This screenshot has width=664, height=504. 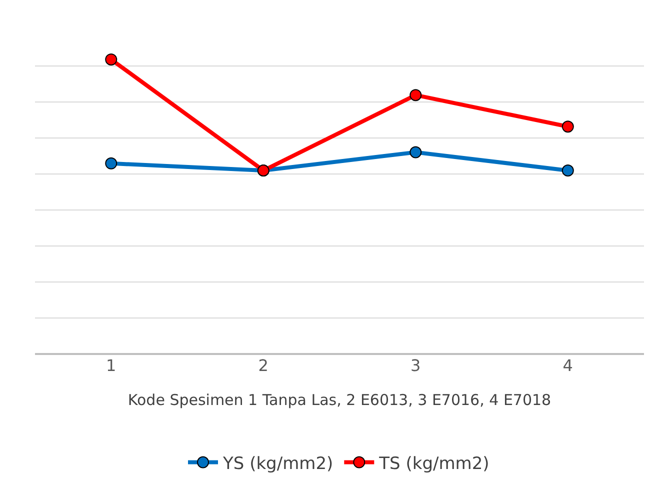 I want to click on x-tick-label: 1, so click(x=111, y=365).